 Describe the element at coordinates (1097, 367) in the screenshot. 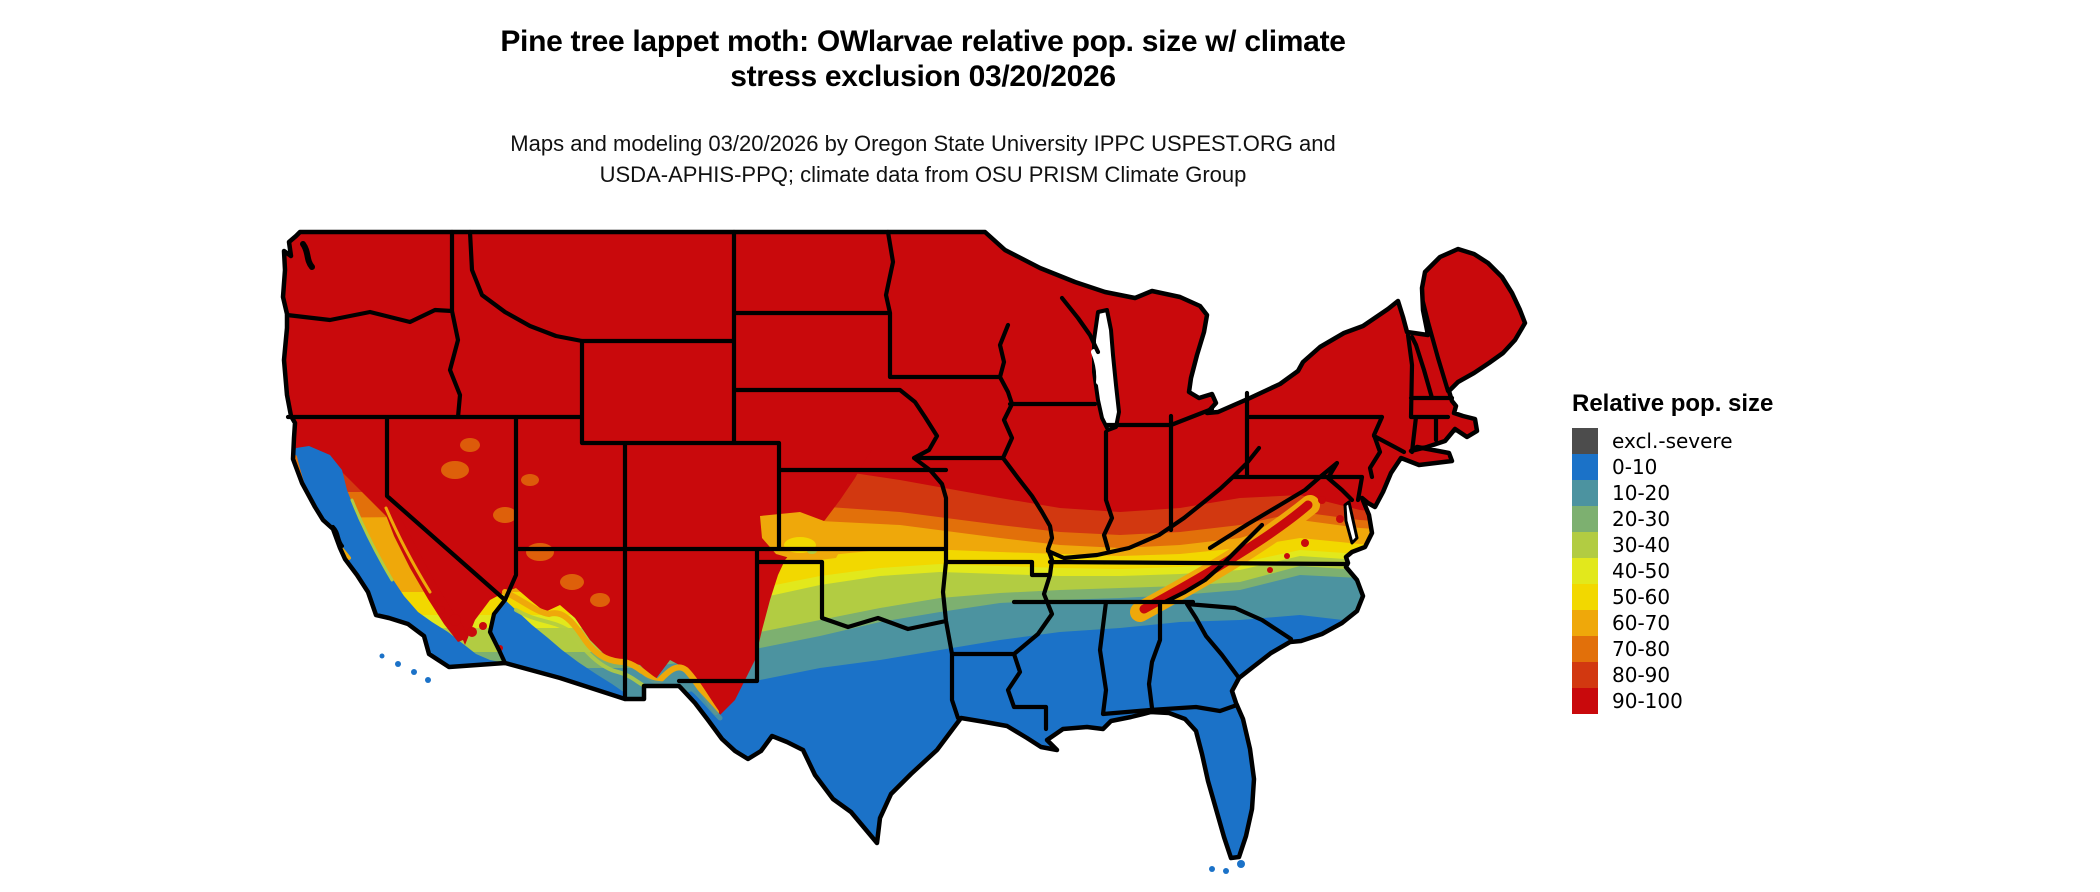

I see `green-bay` at that location.